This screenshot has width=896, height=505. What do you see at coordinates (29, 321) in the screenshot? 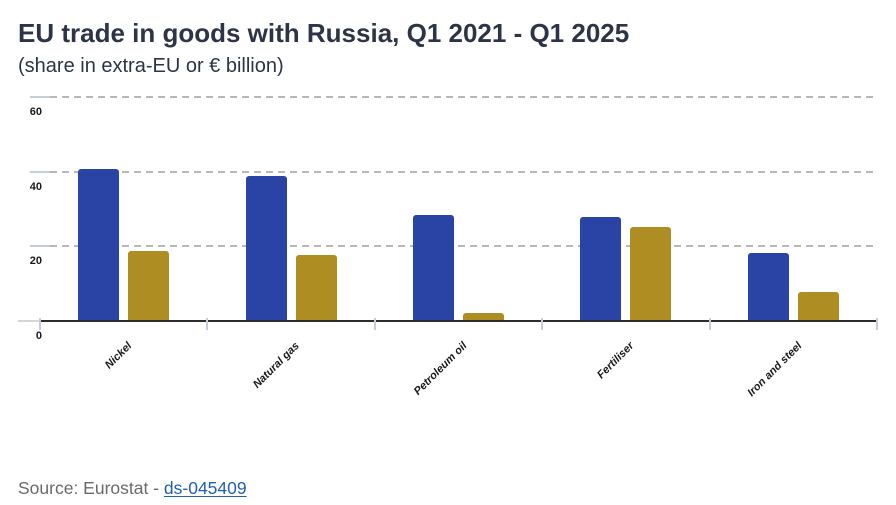
I see `x-axis-extension` at bounding box center [29, 321].